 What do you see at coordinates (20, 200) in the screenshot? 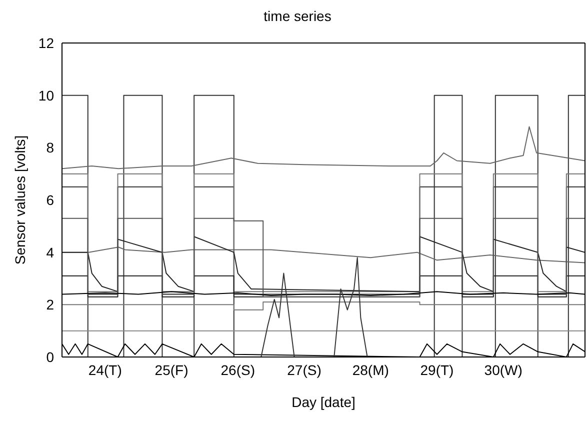
I see `y-axis-title: Sensor values [volts]` at bounding box center [20, 200].